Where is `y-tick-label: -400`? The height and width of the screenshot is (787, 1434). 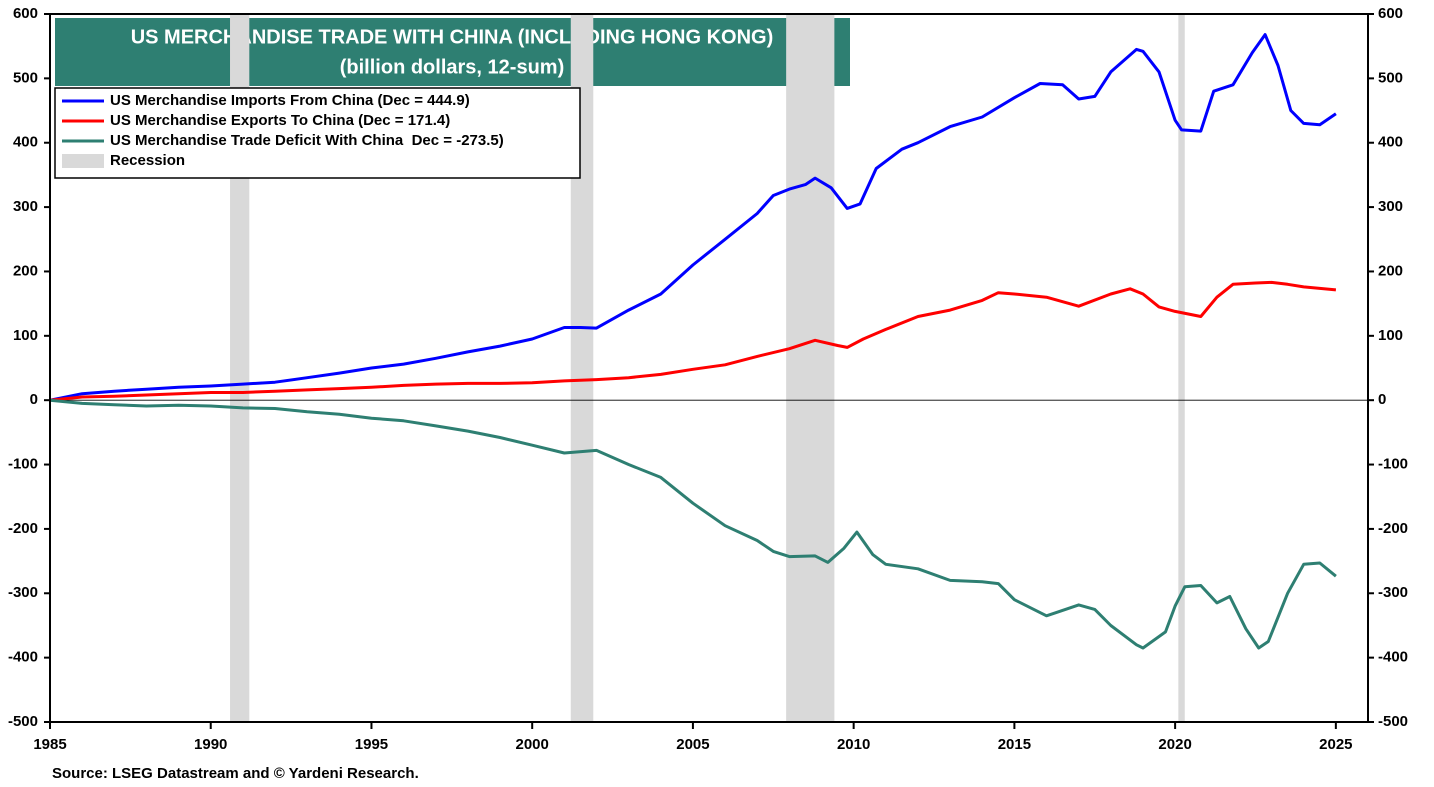
y-tick-label: -400 is located at coordinates (23, 657).